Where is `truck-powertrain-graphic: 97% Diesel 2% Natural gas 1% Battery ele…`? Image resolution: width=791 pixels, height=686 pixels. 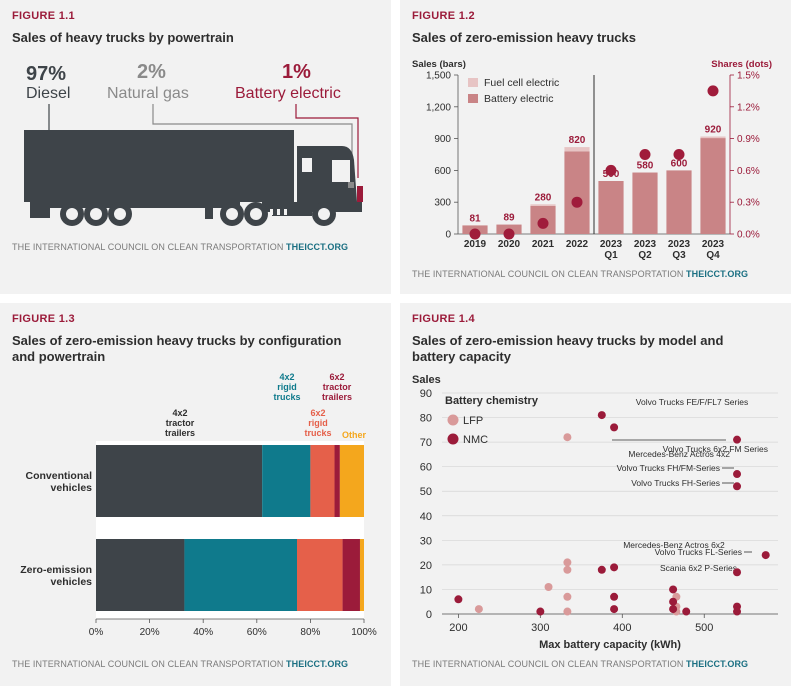 truck-powertrain-graphic: 97% Diesel 2% Natural gas 1% Battery ele… is located at coordinates (193, 143).